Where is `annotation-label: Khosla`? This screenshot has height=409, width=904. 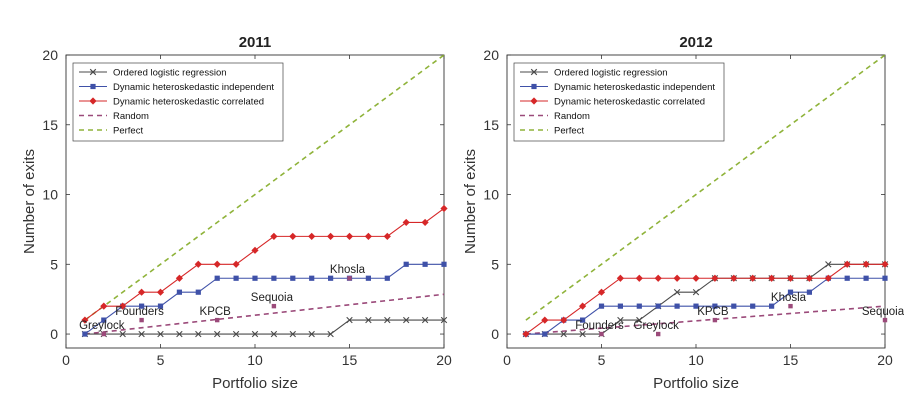
annotation-label: Khosla is located at coordinates (789, 298).